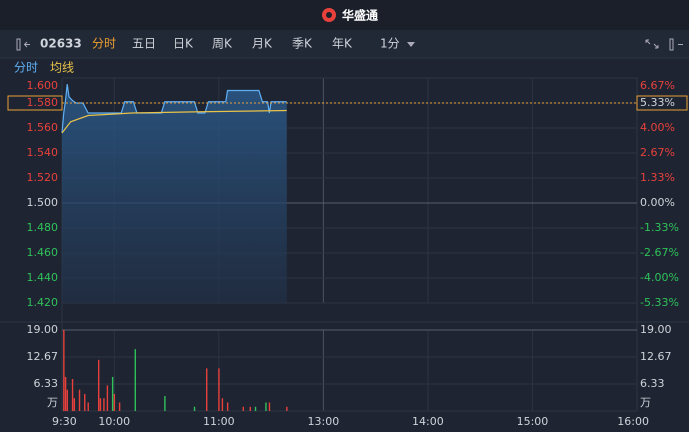 The image size is (689, 432). I want to click on x-tick-label: 14:00, so click(428, 421).